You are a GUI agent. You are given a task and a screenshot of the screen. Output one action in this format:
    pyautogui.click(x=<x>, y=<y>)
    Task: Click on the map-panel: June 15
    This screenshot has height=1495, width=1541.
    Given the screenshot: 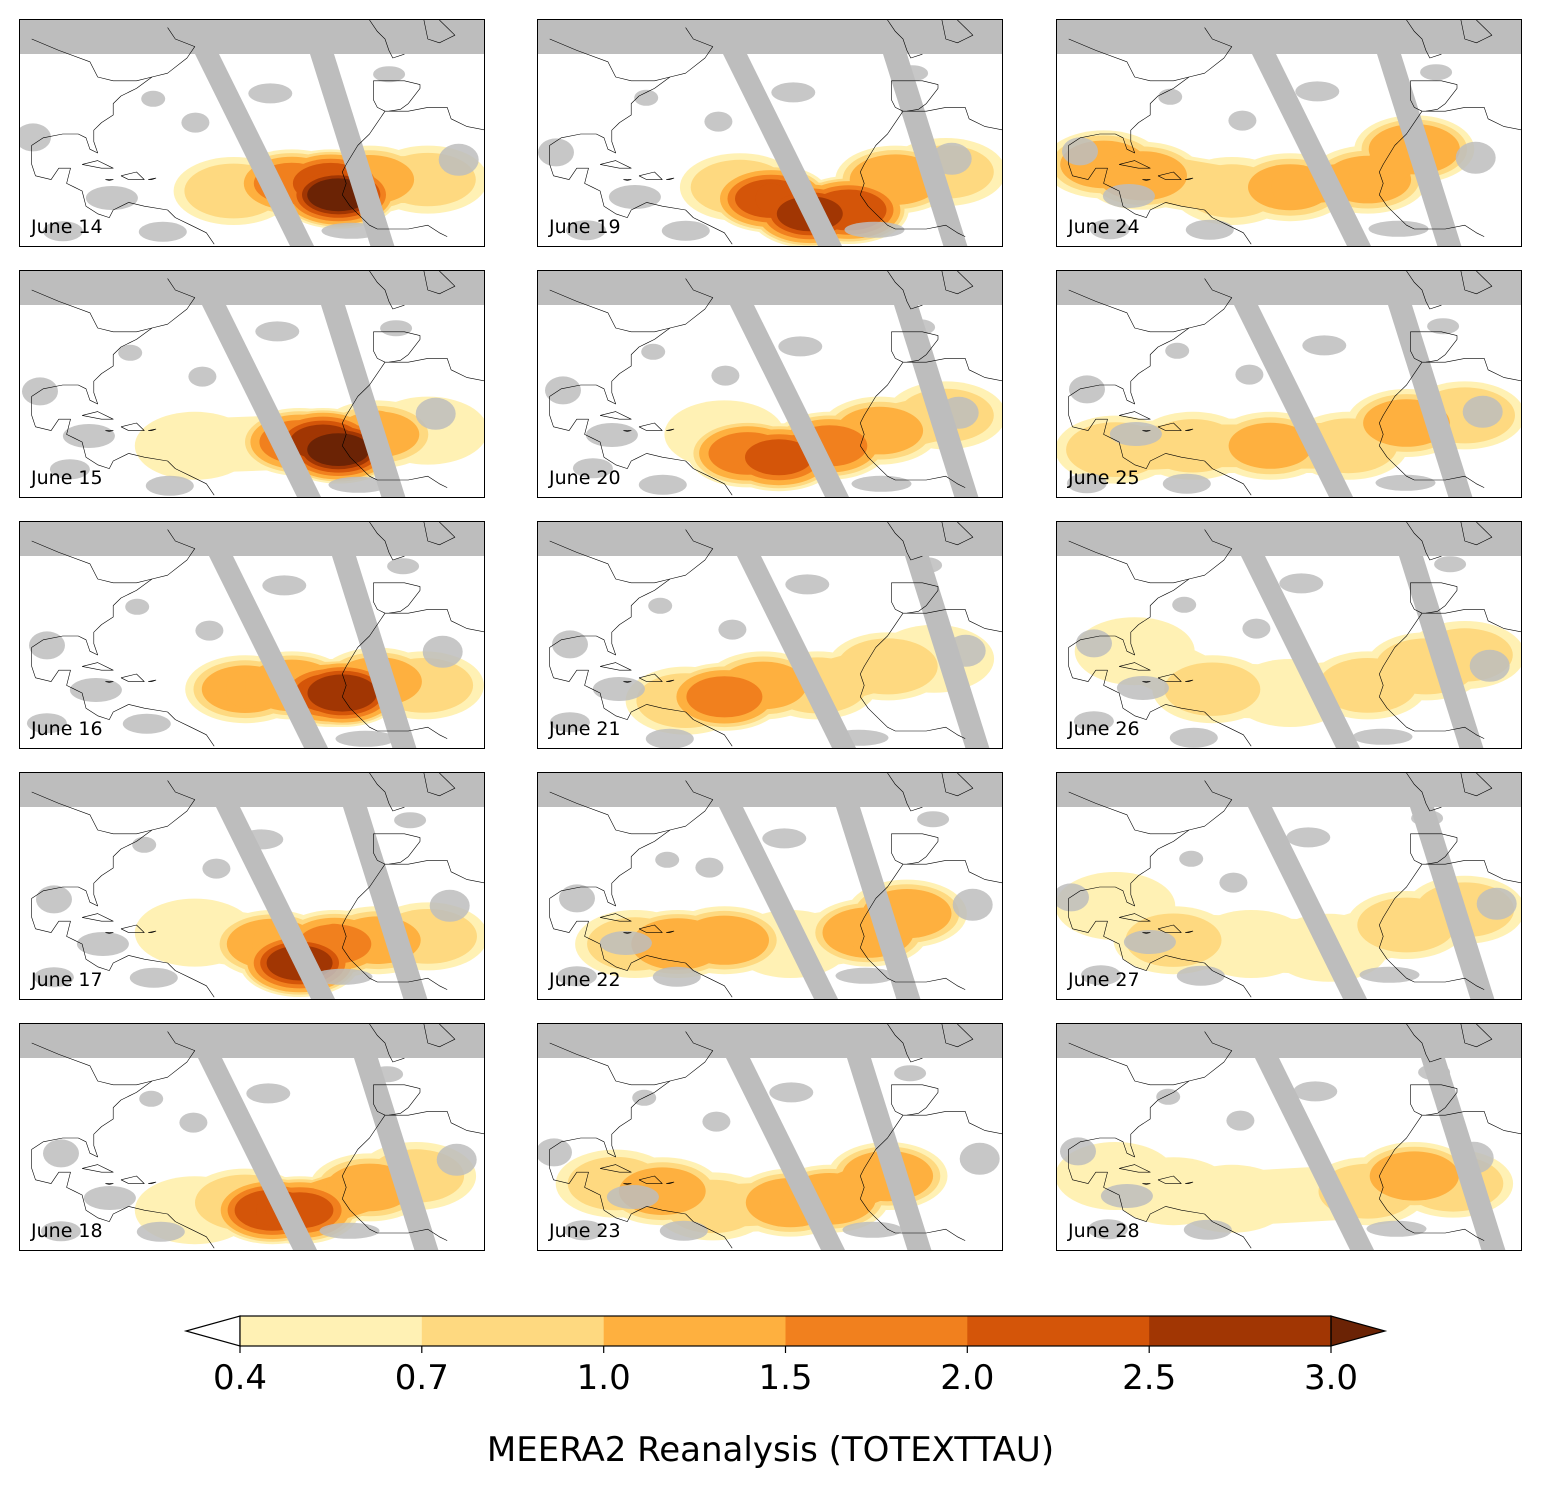 What is the action you would take?
    pyautogui.click(x=252, y=384)
    